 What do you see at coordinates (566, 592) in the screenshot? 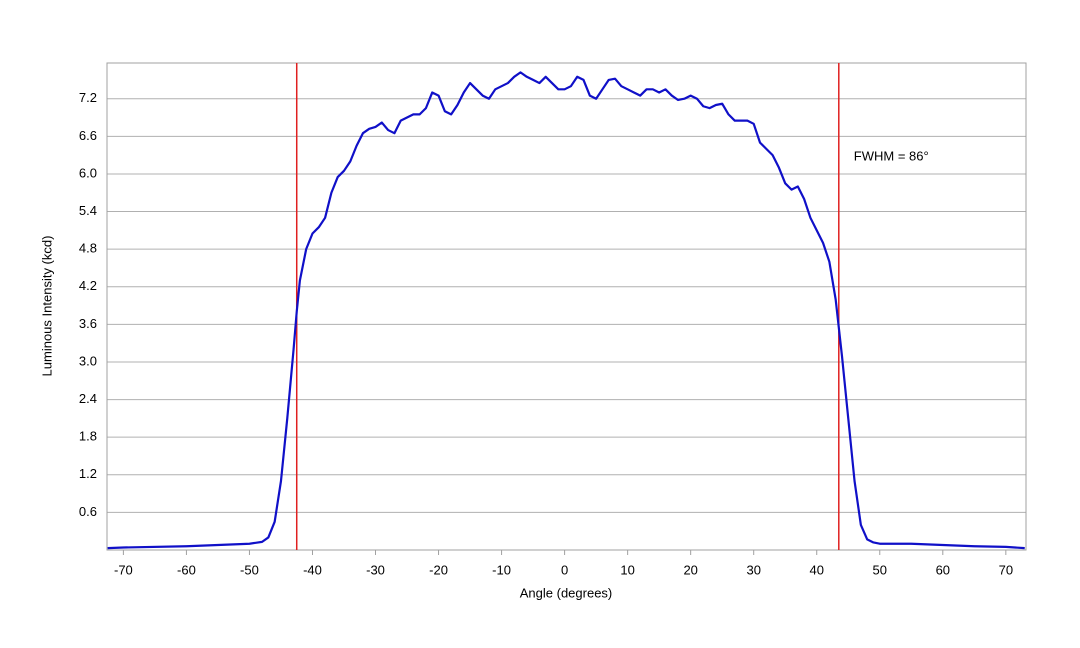
I see `x-axis-label: Angle (degrees)` at bounding box center [566, 592].